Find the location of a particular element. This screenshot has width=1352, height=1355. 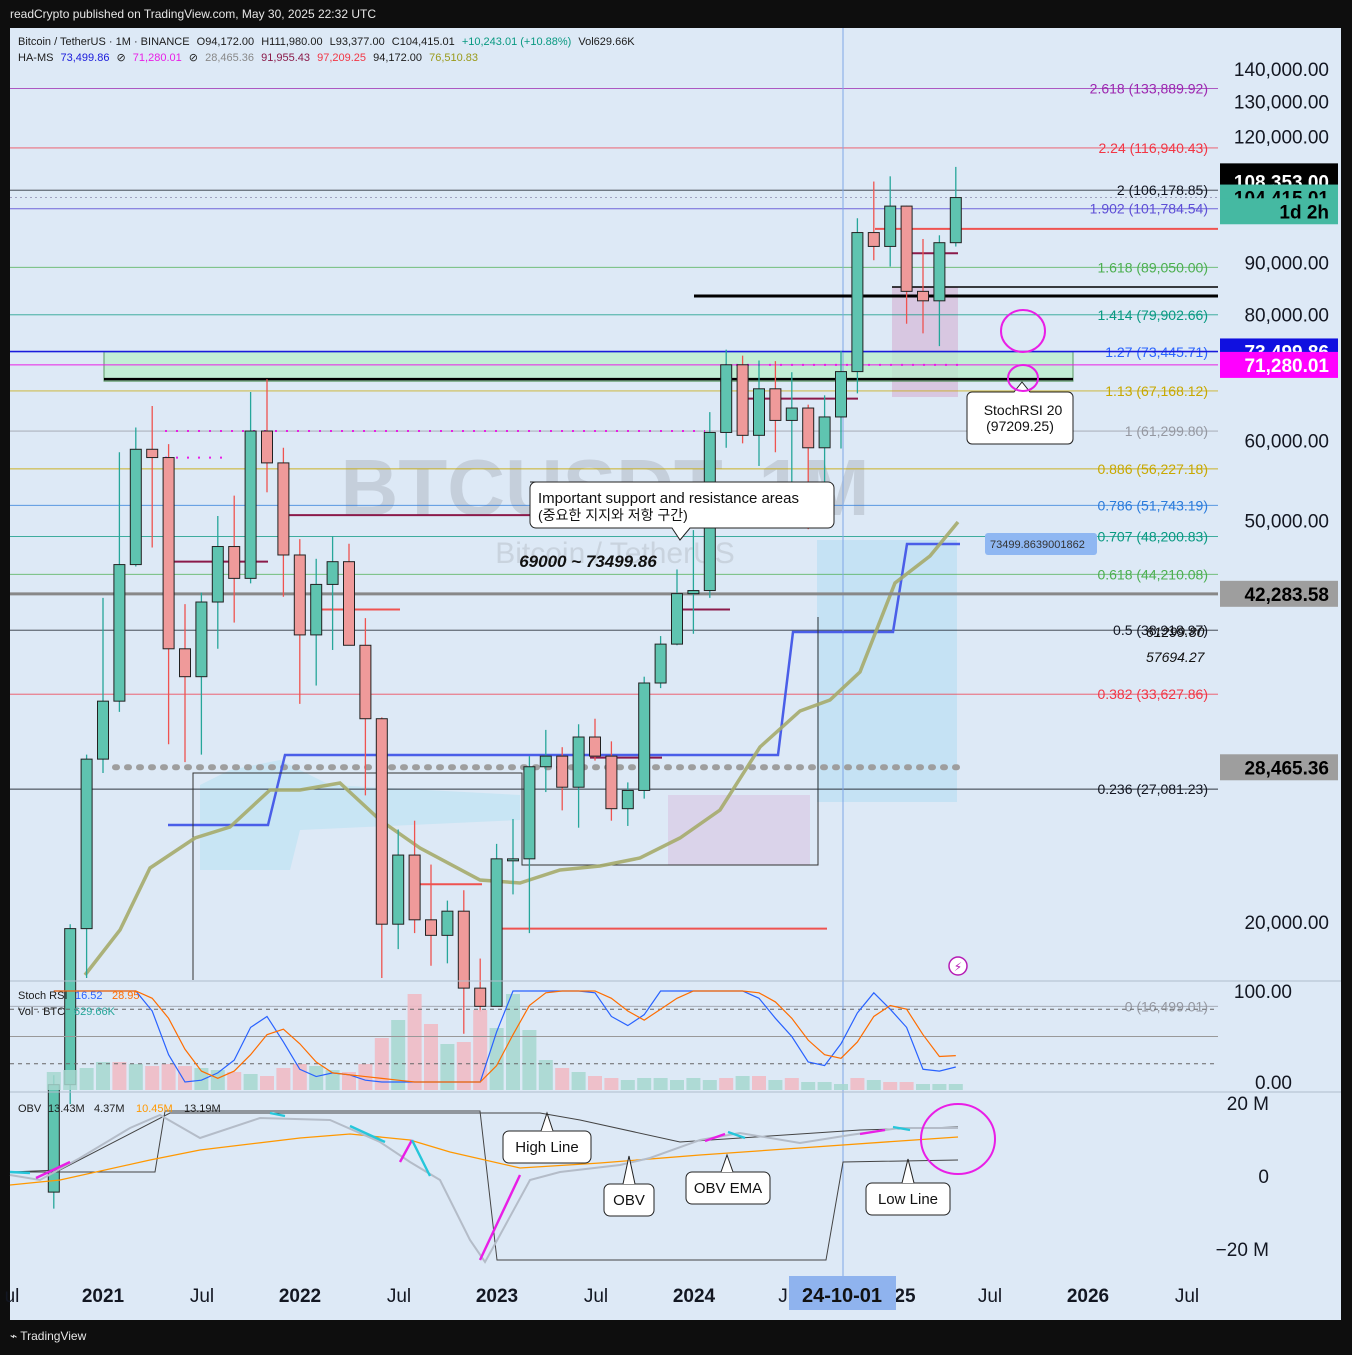

ohlc-close: C104,415.01 is located at coordinates (423, 42).